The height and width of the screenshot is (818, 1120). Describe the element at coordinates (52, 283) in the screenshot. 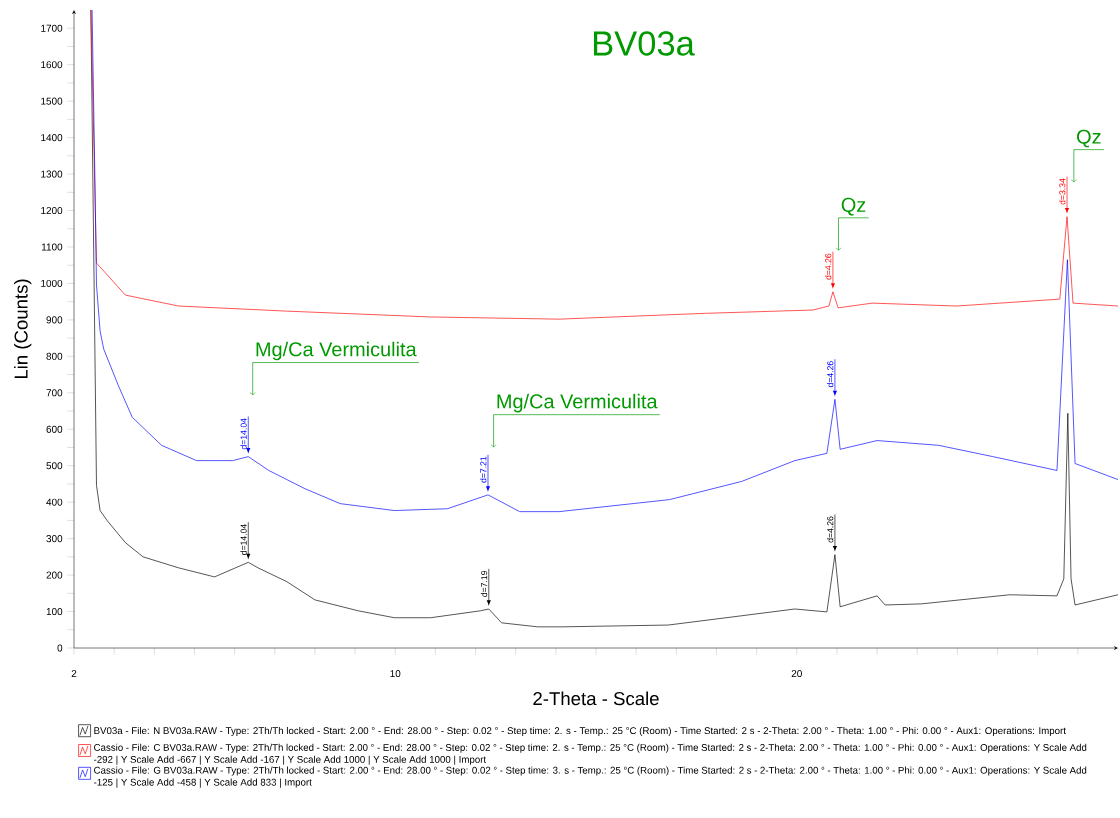

I see `y-tick-label: 1000` at that location.